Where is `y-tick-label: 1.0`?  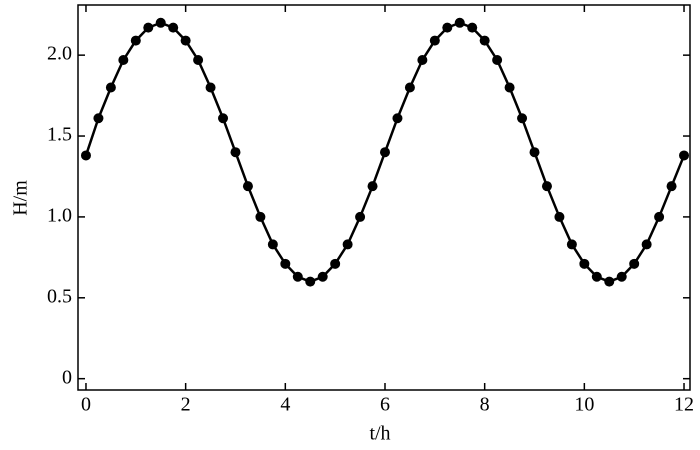
y-tick-label: 1.0 is located at coordinates (59, 216).